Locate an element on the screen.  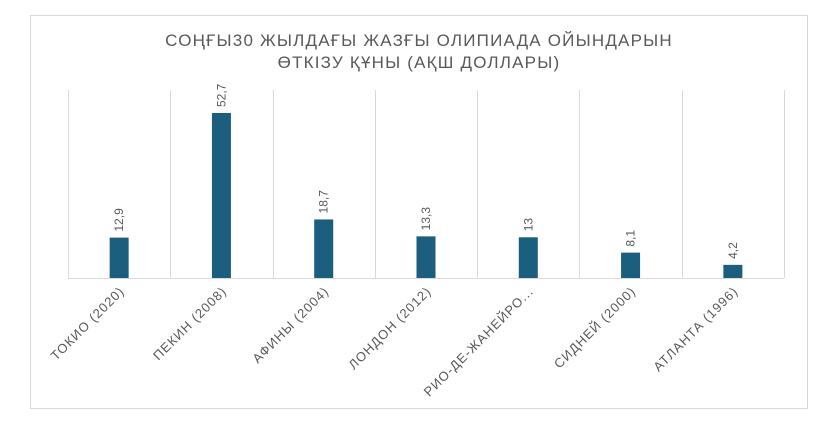
data-label: 8,1 is located at coordinates (631, 238).